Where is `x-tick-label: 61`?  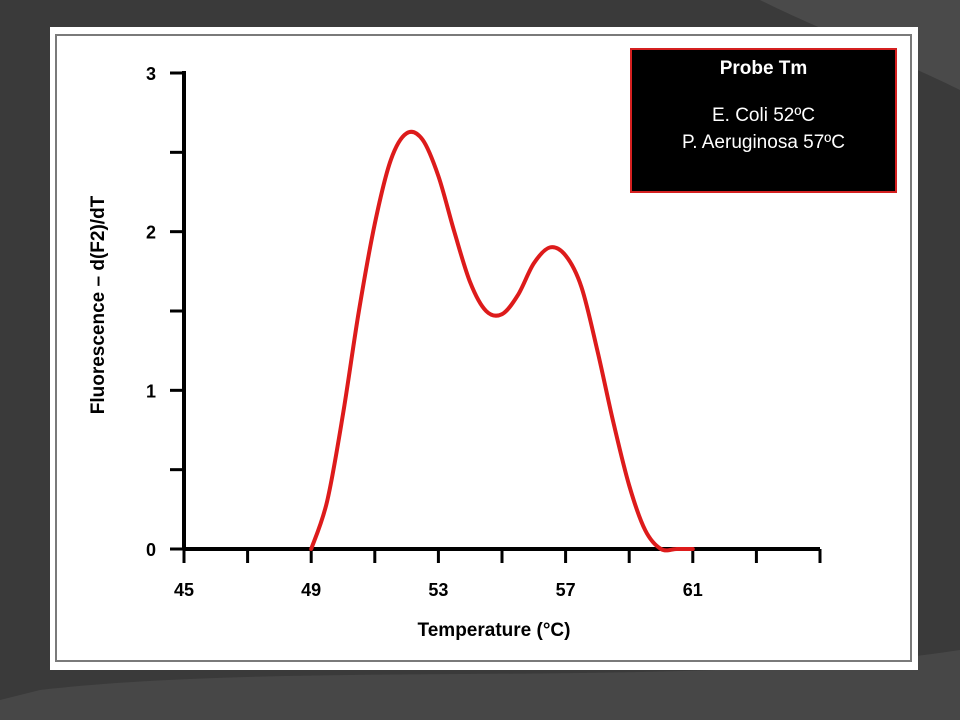 x-tick-label: 61 is located at coordinates (693, 590).